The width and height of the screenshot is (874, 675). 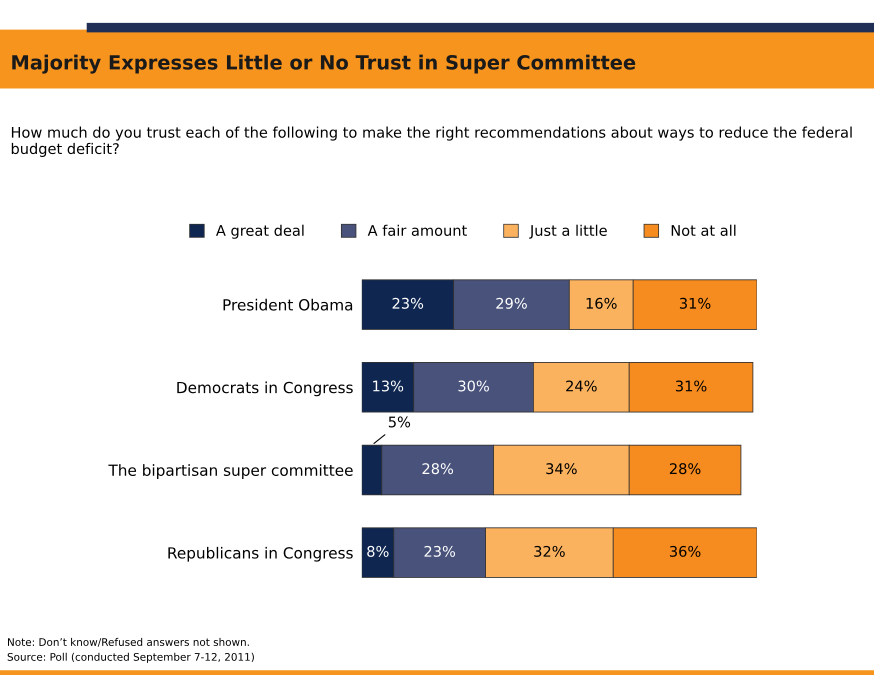 I want to click on data-label: 5%, so click(x=399, y=422).